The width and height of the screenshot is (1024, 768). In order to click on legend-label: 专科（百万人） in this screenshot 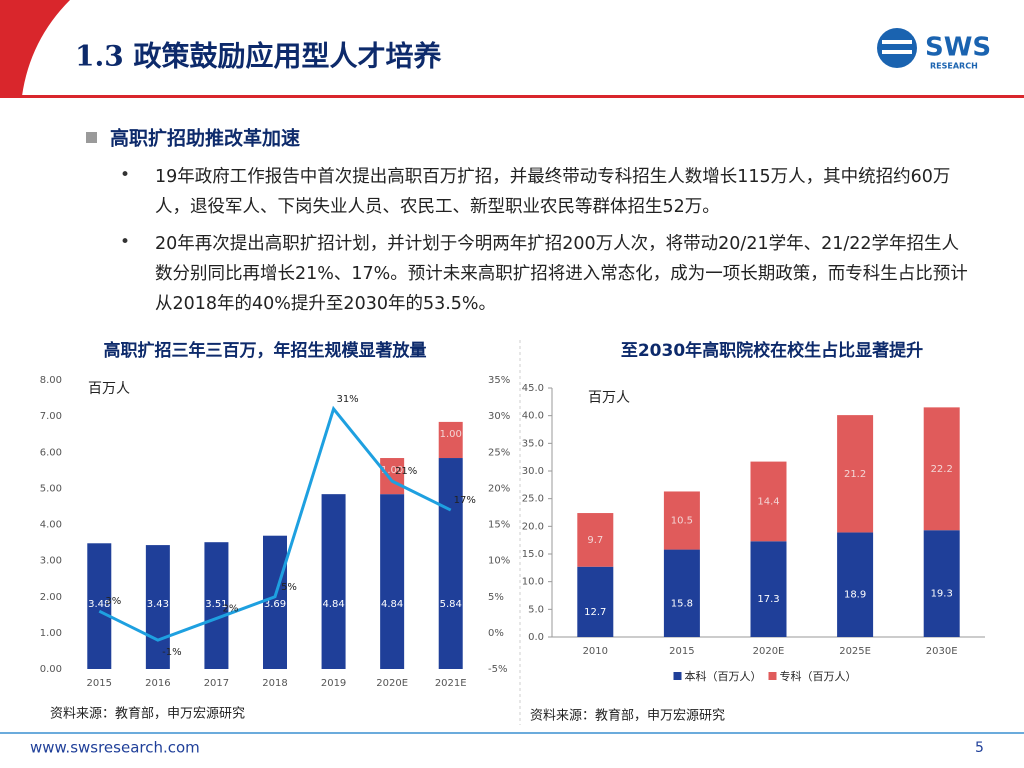, I will do `click(818, 676)`.